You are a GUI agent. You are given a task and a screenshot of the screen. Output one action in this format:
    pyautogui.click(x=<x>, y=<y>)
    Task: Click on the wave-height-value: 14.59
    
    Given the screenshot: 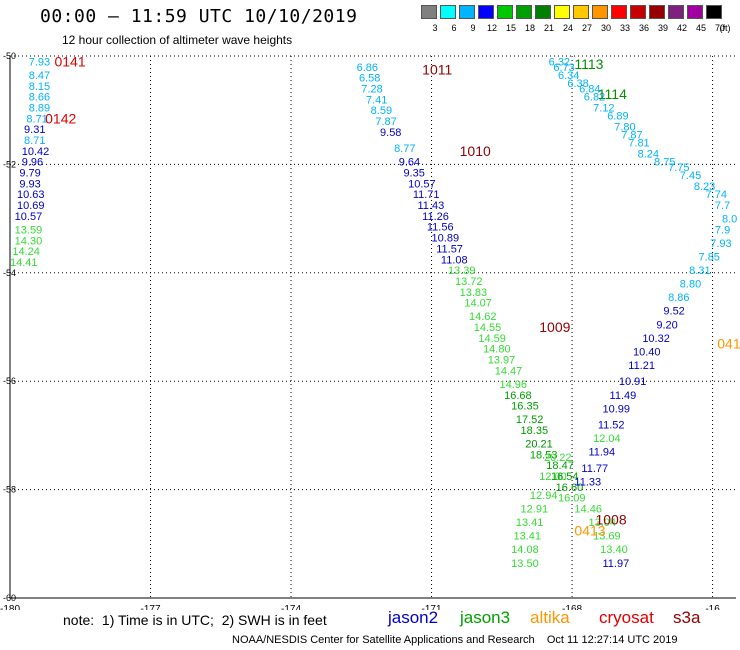 What is the action you would take?
    pyautogui.click(x=492, y=339)
    